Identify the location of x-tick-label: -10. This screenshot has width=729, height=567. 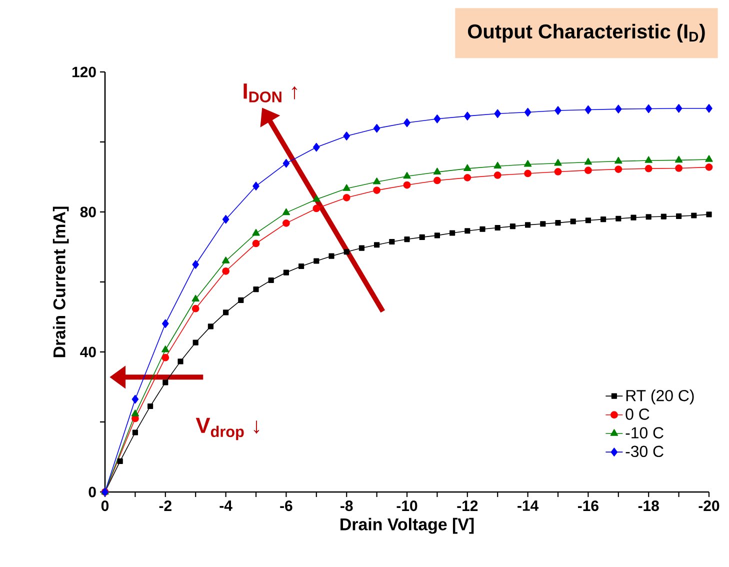
(407, 506).